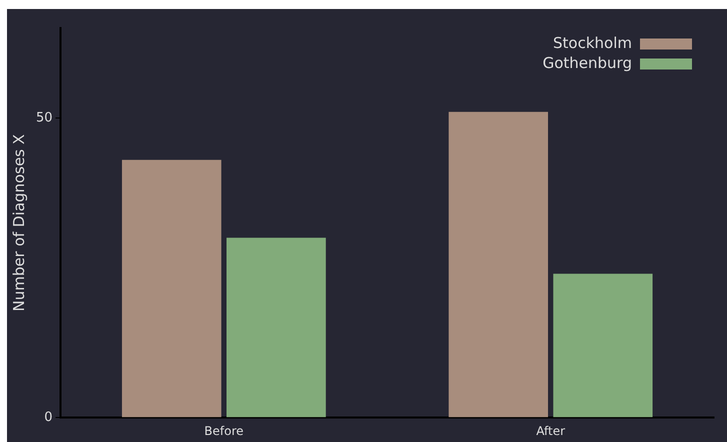 The height and width of the screenshot is (442, 727). Describe the element at coordinates (224, 431) in the screenshot. I see `x-tick-label: Before` at that location.